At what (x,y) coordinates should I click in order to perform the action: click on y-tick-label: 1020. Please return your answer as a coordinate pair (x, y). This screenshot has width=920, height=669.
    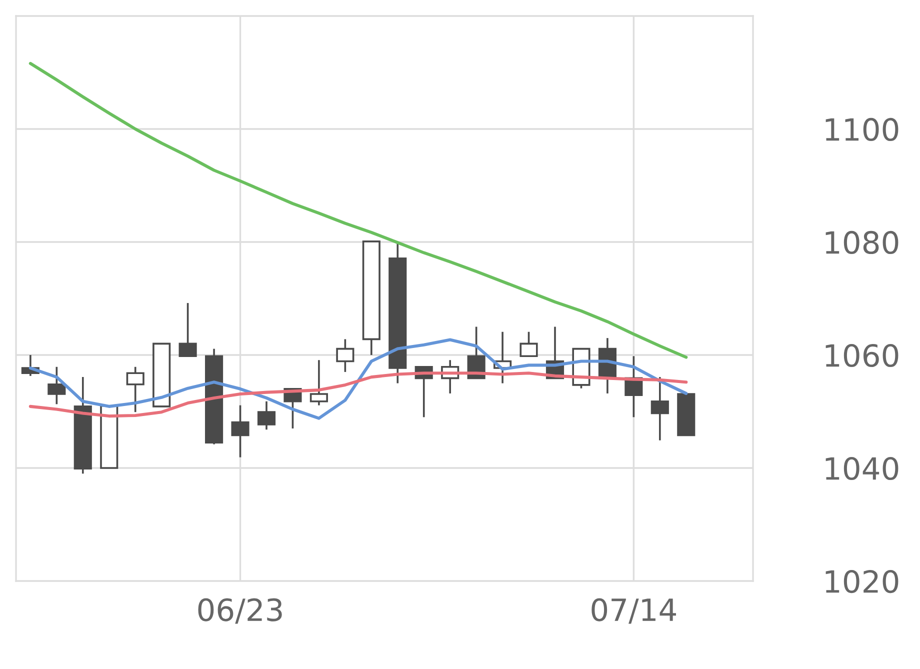
    Looking at the image, I should click on (862, 582).